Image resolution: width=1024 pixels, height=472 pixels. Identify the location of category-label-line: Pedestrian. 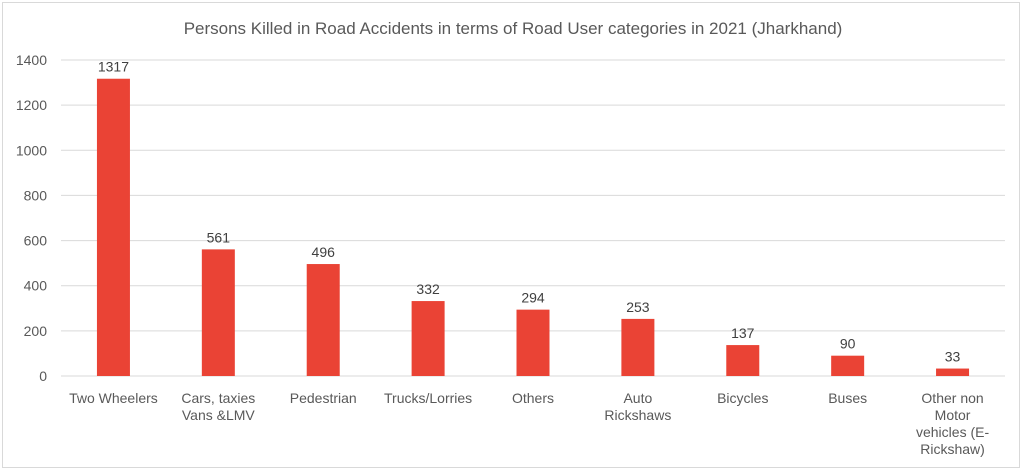
(323, 398).